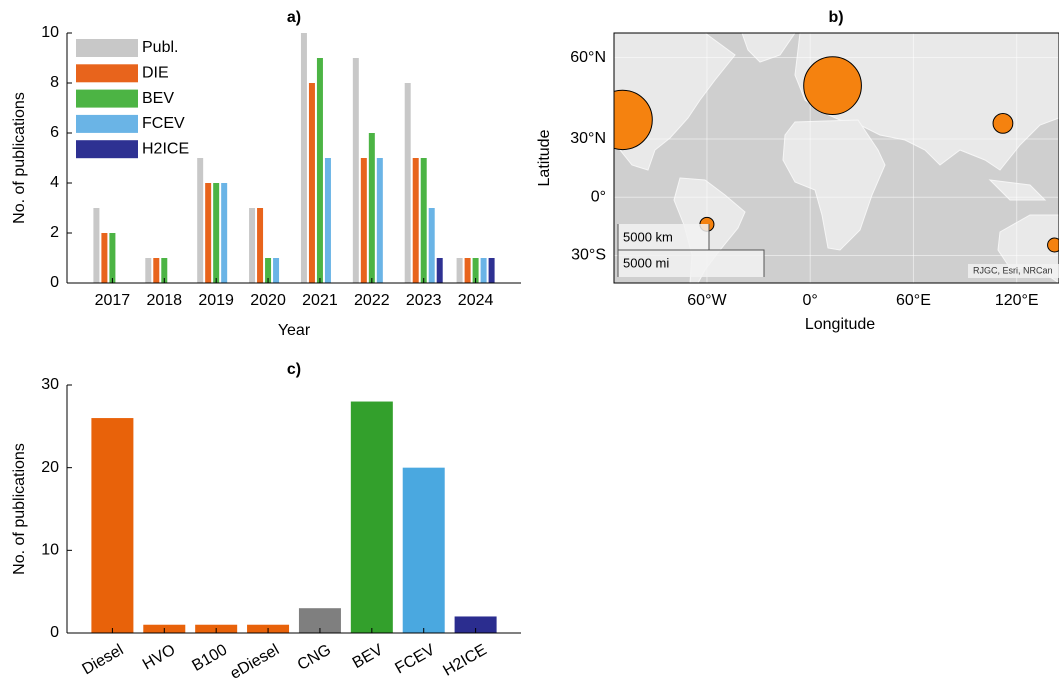 The height and width of the screenshot is (689, 1059). What do you see at coordinates (158, 98) in the screenshot?
I see `legend-label: BEV` at bounding box center [158, 98].